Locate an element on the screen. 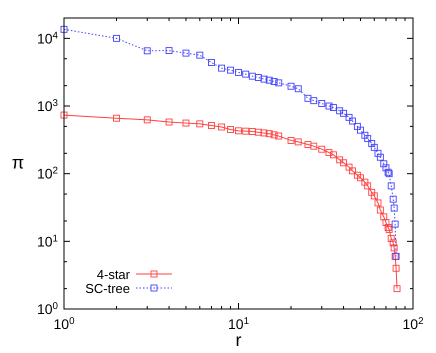 This screenshot has height=353, width=436. y-tick-label: 10$^{4}$ is located at coordinates (47, 38).